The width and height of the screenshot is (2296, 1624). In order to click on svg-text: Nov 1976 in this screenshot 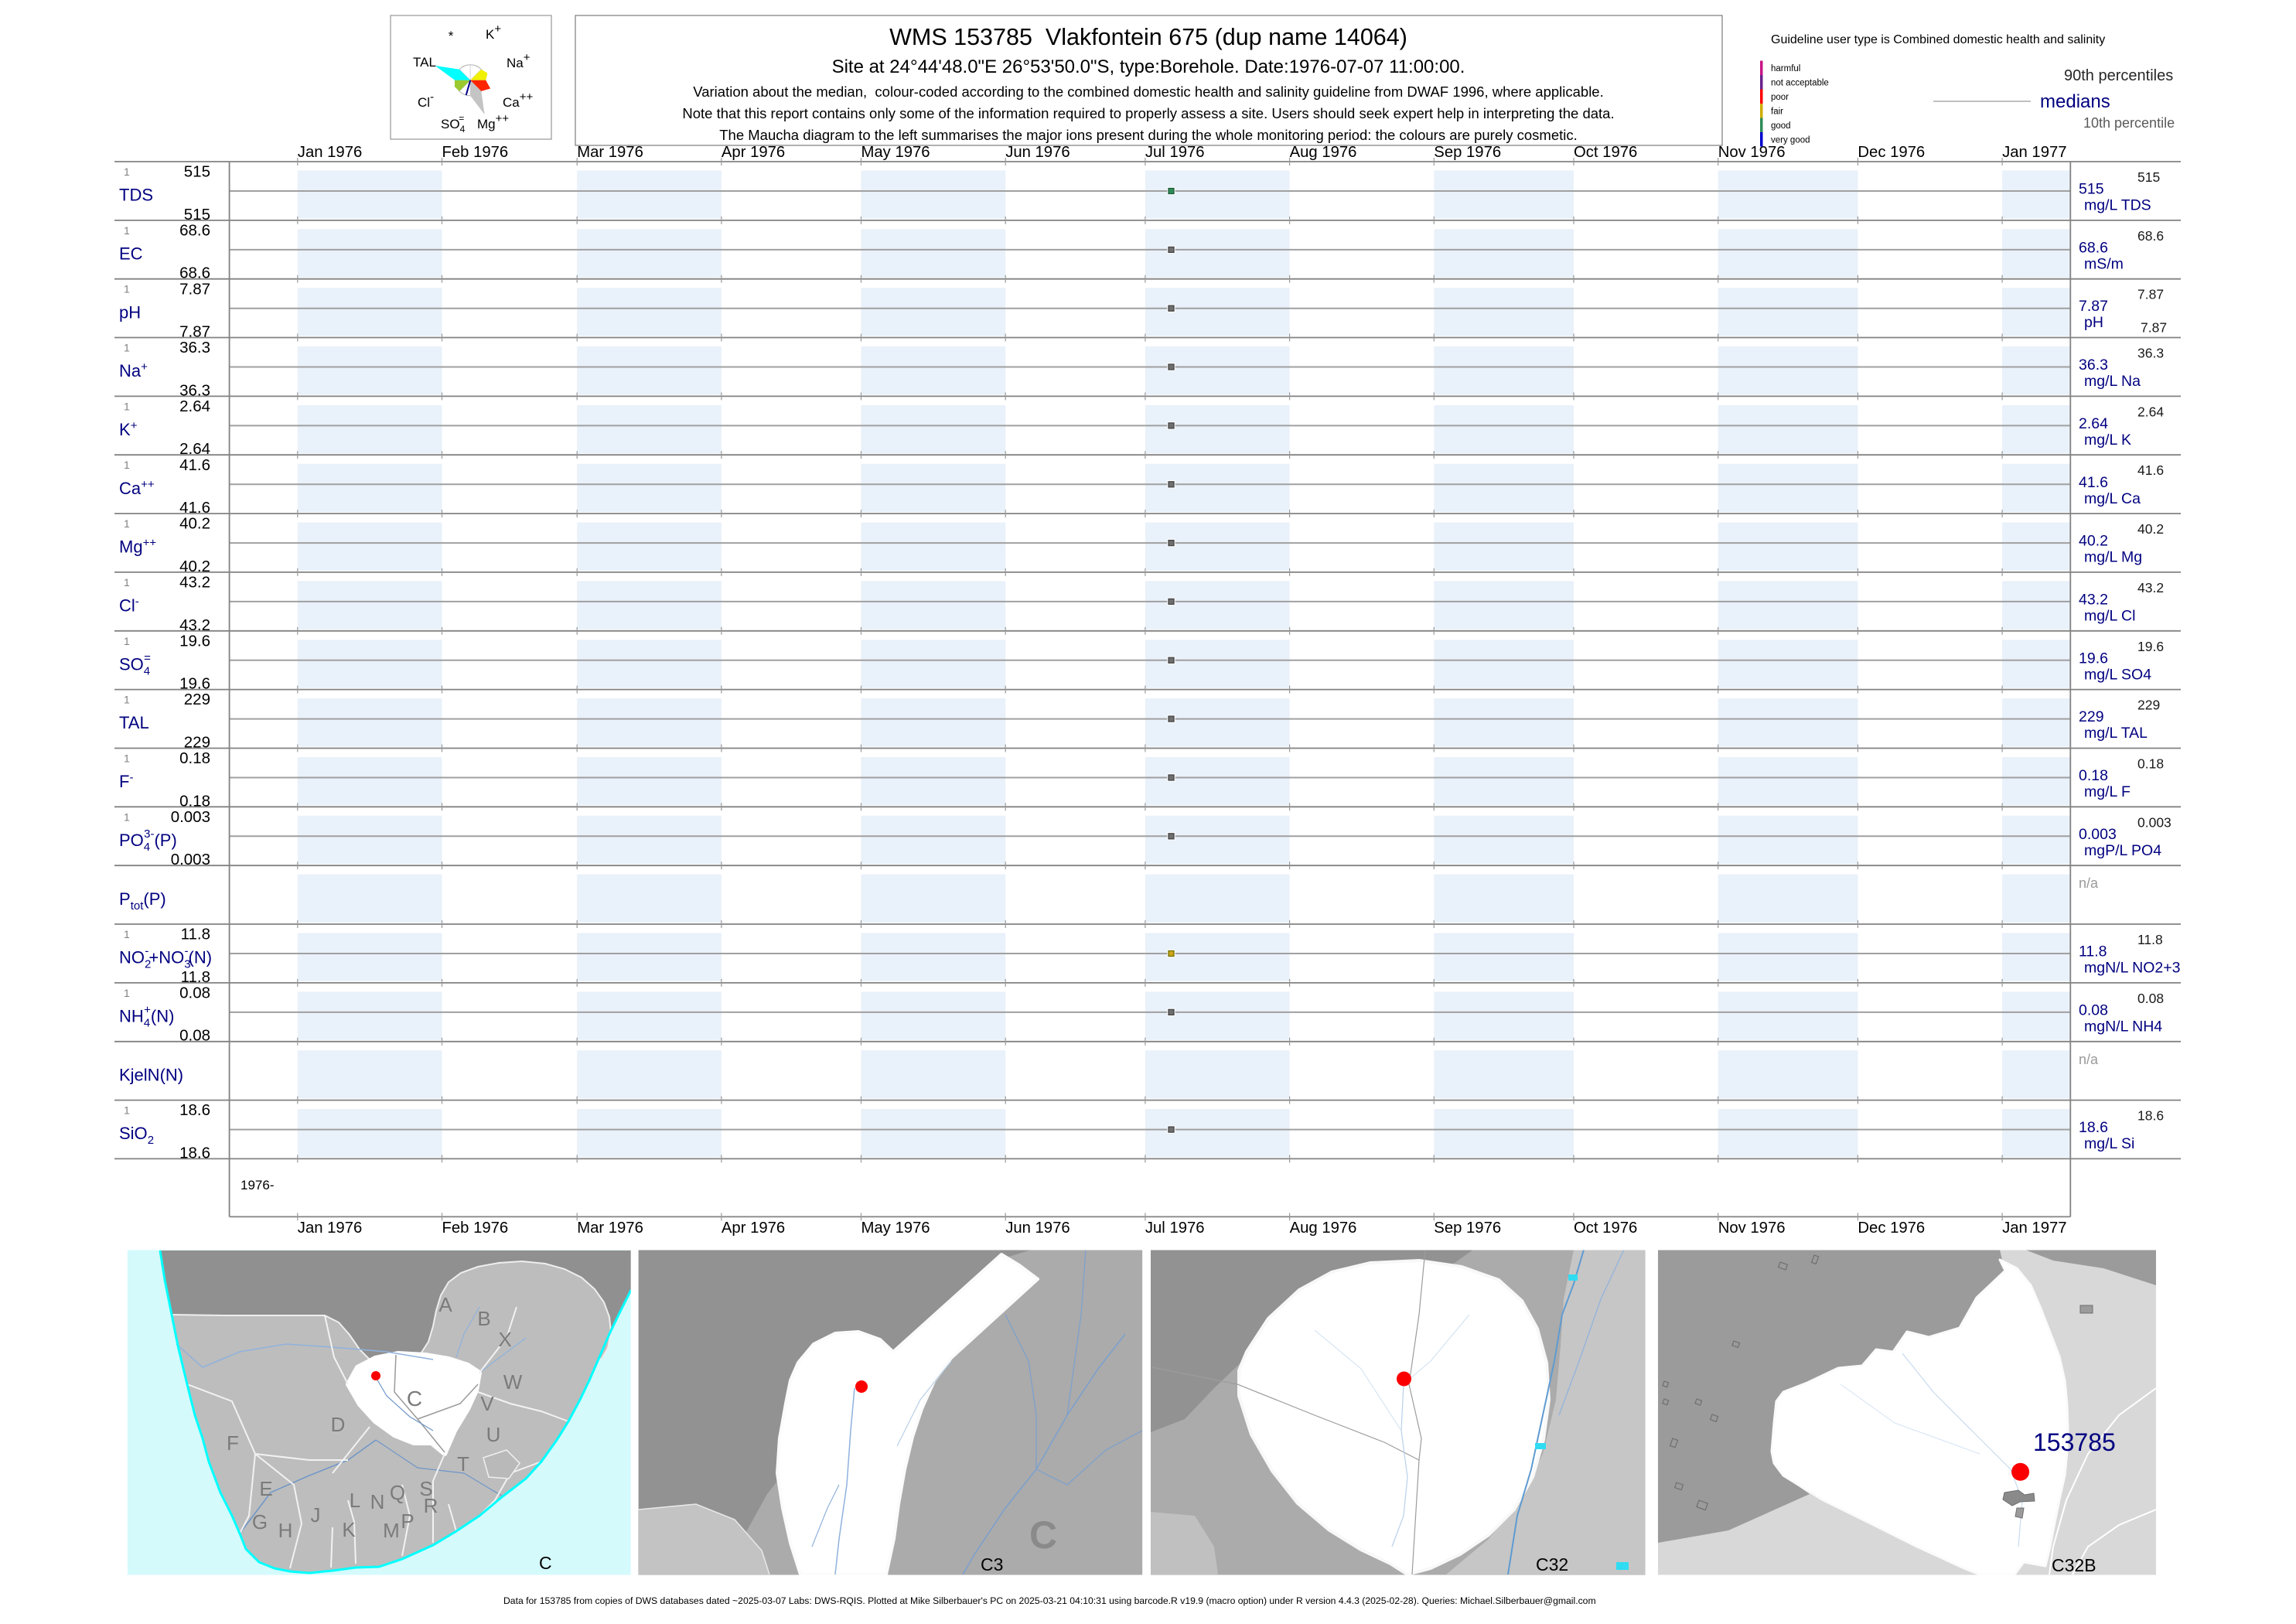, I will do `click(1752, 1228)`.